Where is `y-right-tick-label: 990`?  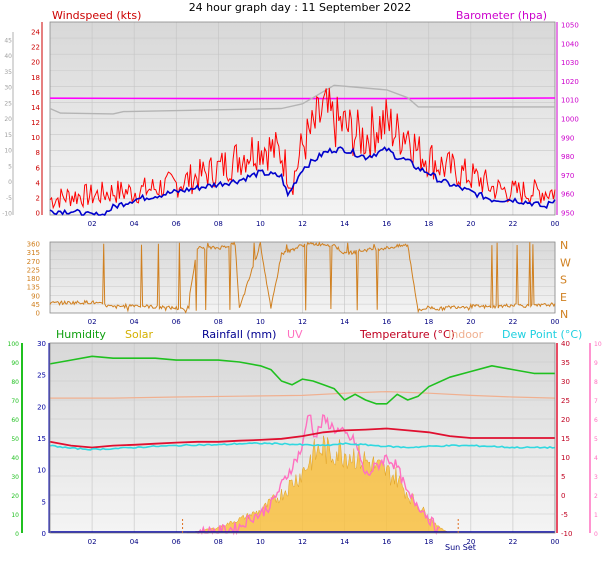
y-right-tick-label: 990 is located at coordinates (567, 138).